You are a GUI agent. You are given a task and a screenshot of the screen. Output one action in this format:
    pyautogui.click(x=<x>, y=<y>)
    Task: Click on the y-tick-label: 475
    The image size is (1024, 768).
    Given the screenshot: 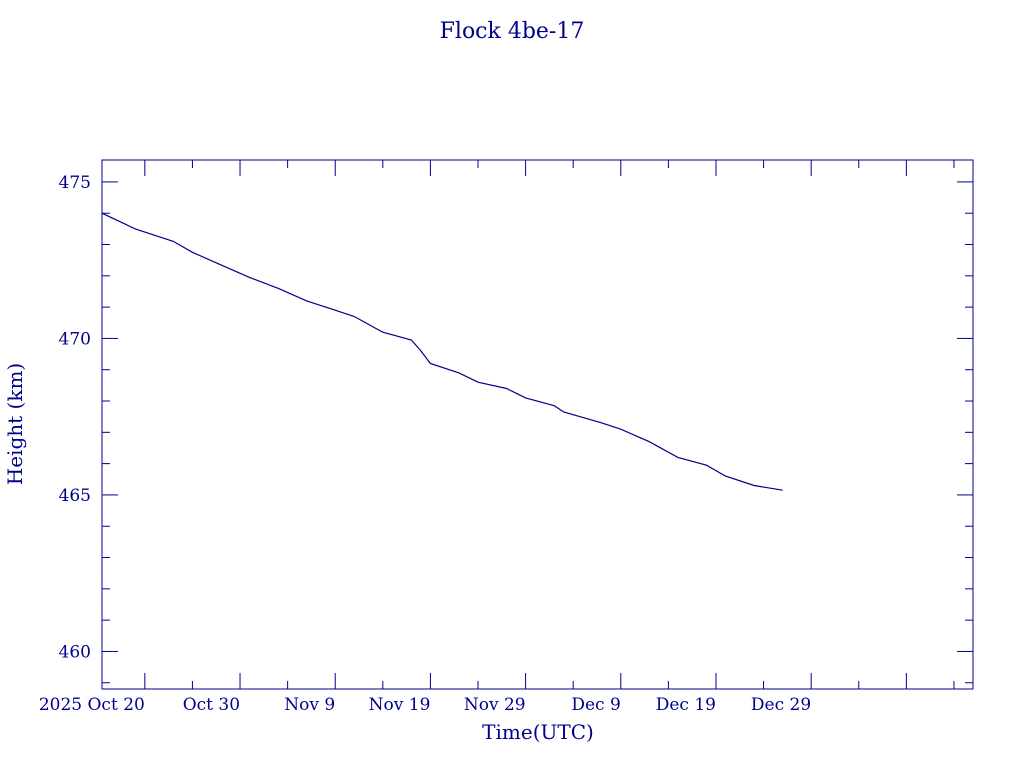 What is the action you would take?
    pyautogui.click(x=75, y=183)
    